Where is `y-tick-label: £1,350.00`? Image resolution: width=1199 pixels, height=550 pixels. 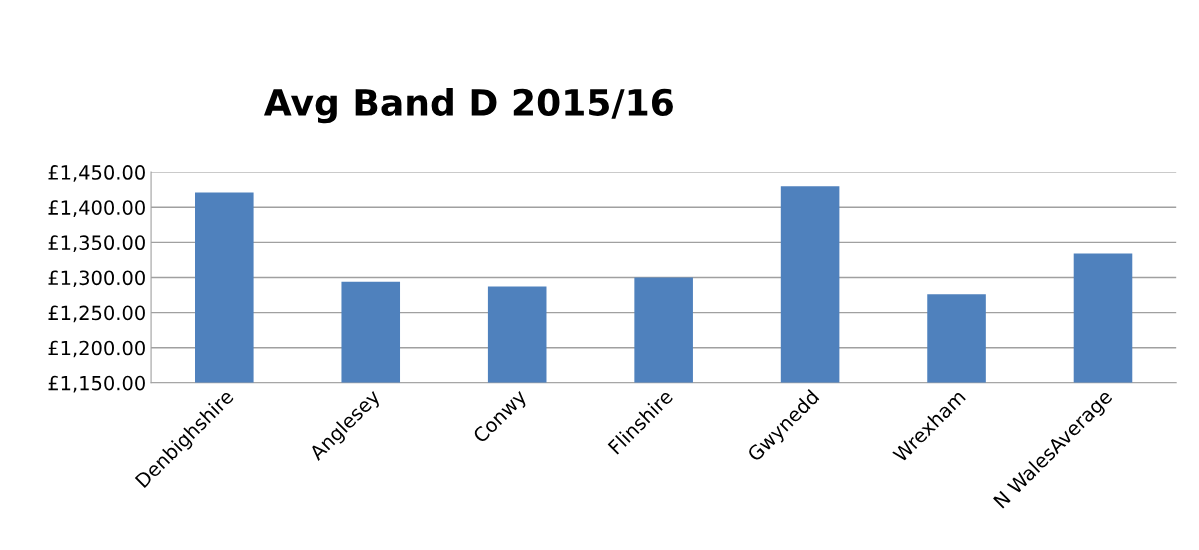 y-tick-label: £1,350.00 is located at coordinates (96, 244).